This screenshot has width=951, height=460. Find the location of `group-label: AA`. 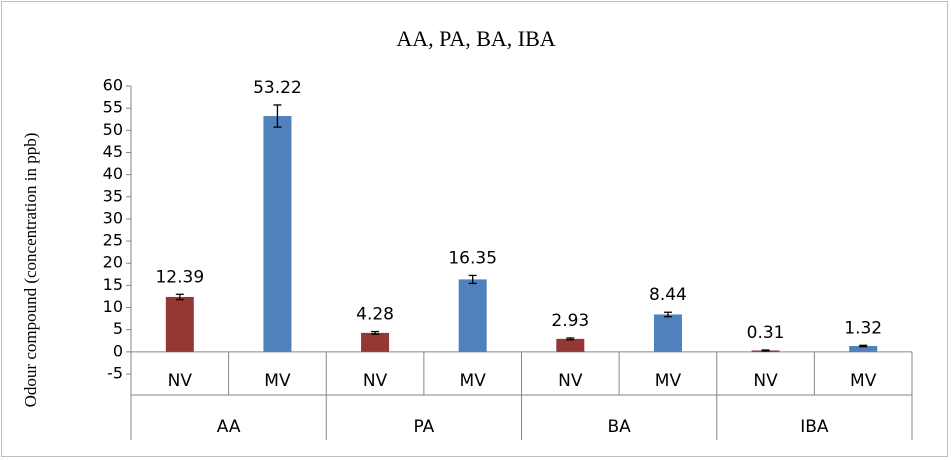

group-label: AA is located at coordinates (229, 427).